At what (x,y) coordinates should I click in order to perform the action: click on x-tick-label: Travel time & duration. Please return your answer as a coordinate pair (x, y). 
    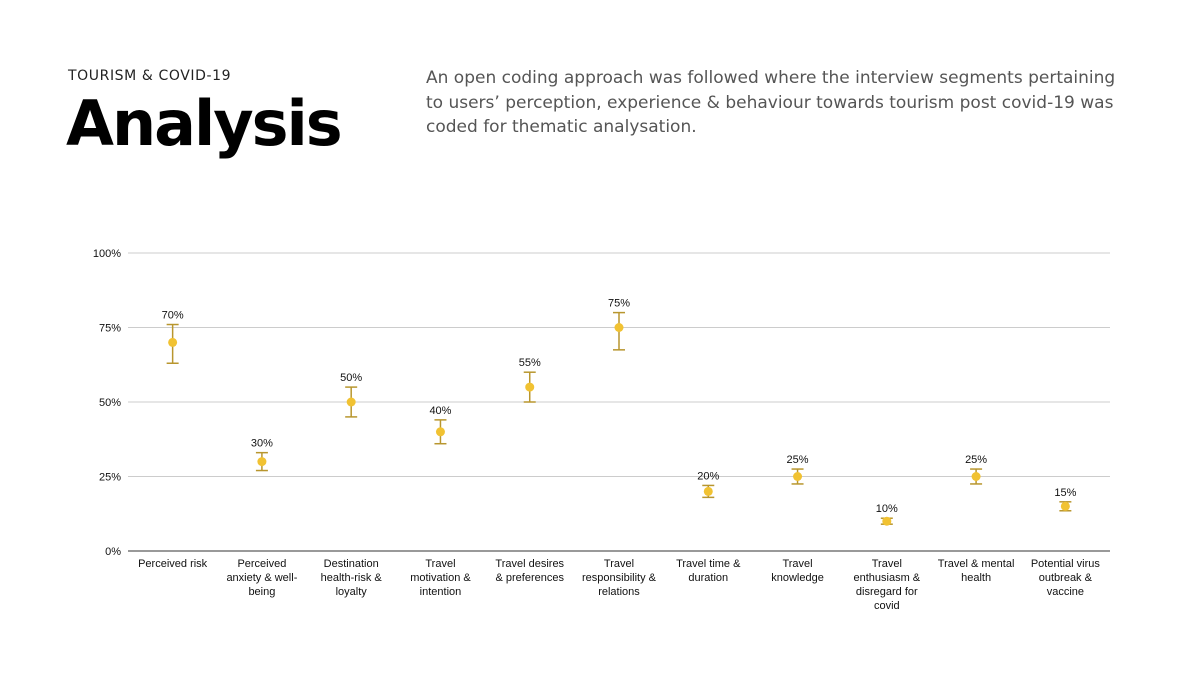
    Looking at the image, I should click on (708, 571).